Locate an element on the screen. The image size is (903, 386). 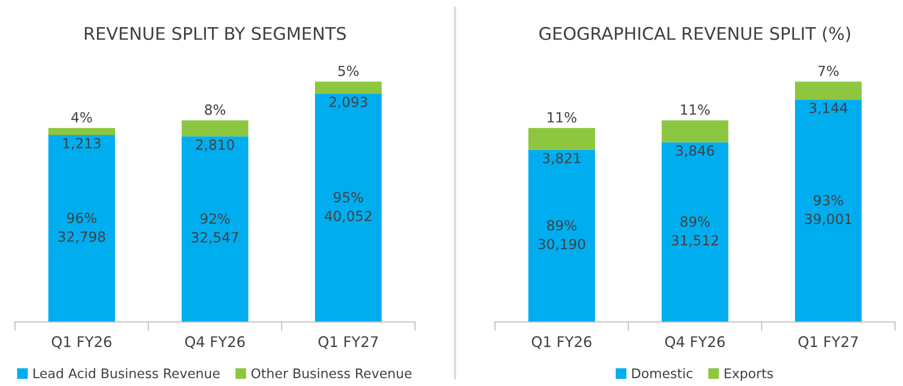
text: 8% 2,810 is located at coordinates (215, 128).